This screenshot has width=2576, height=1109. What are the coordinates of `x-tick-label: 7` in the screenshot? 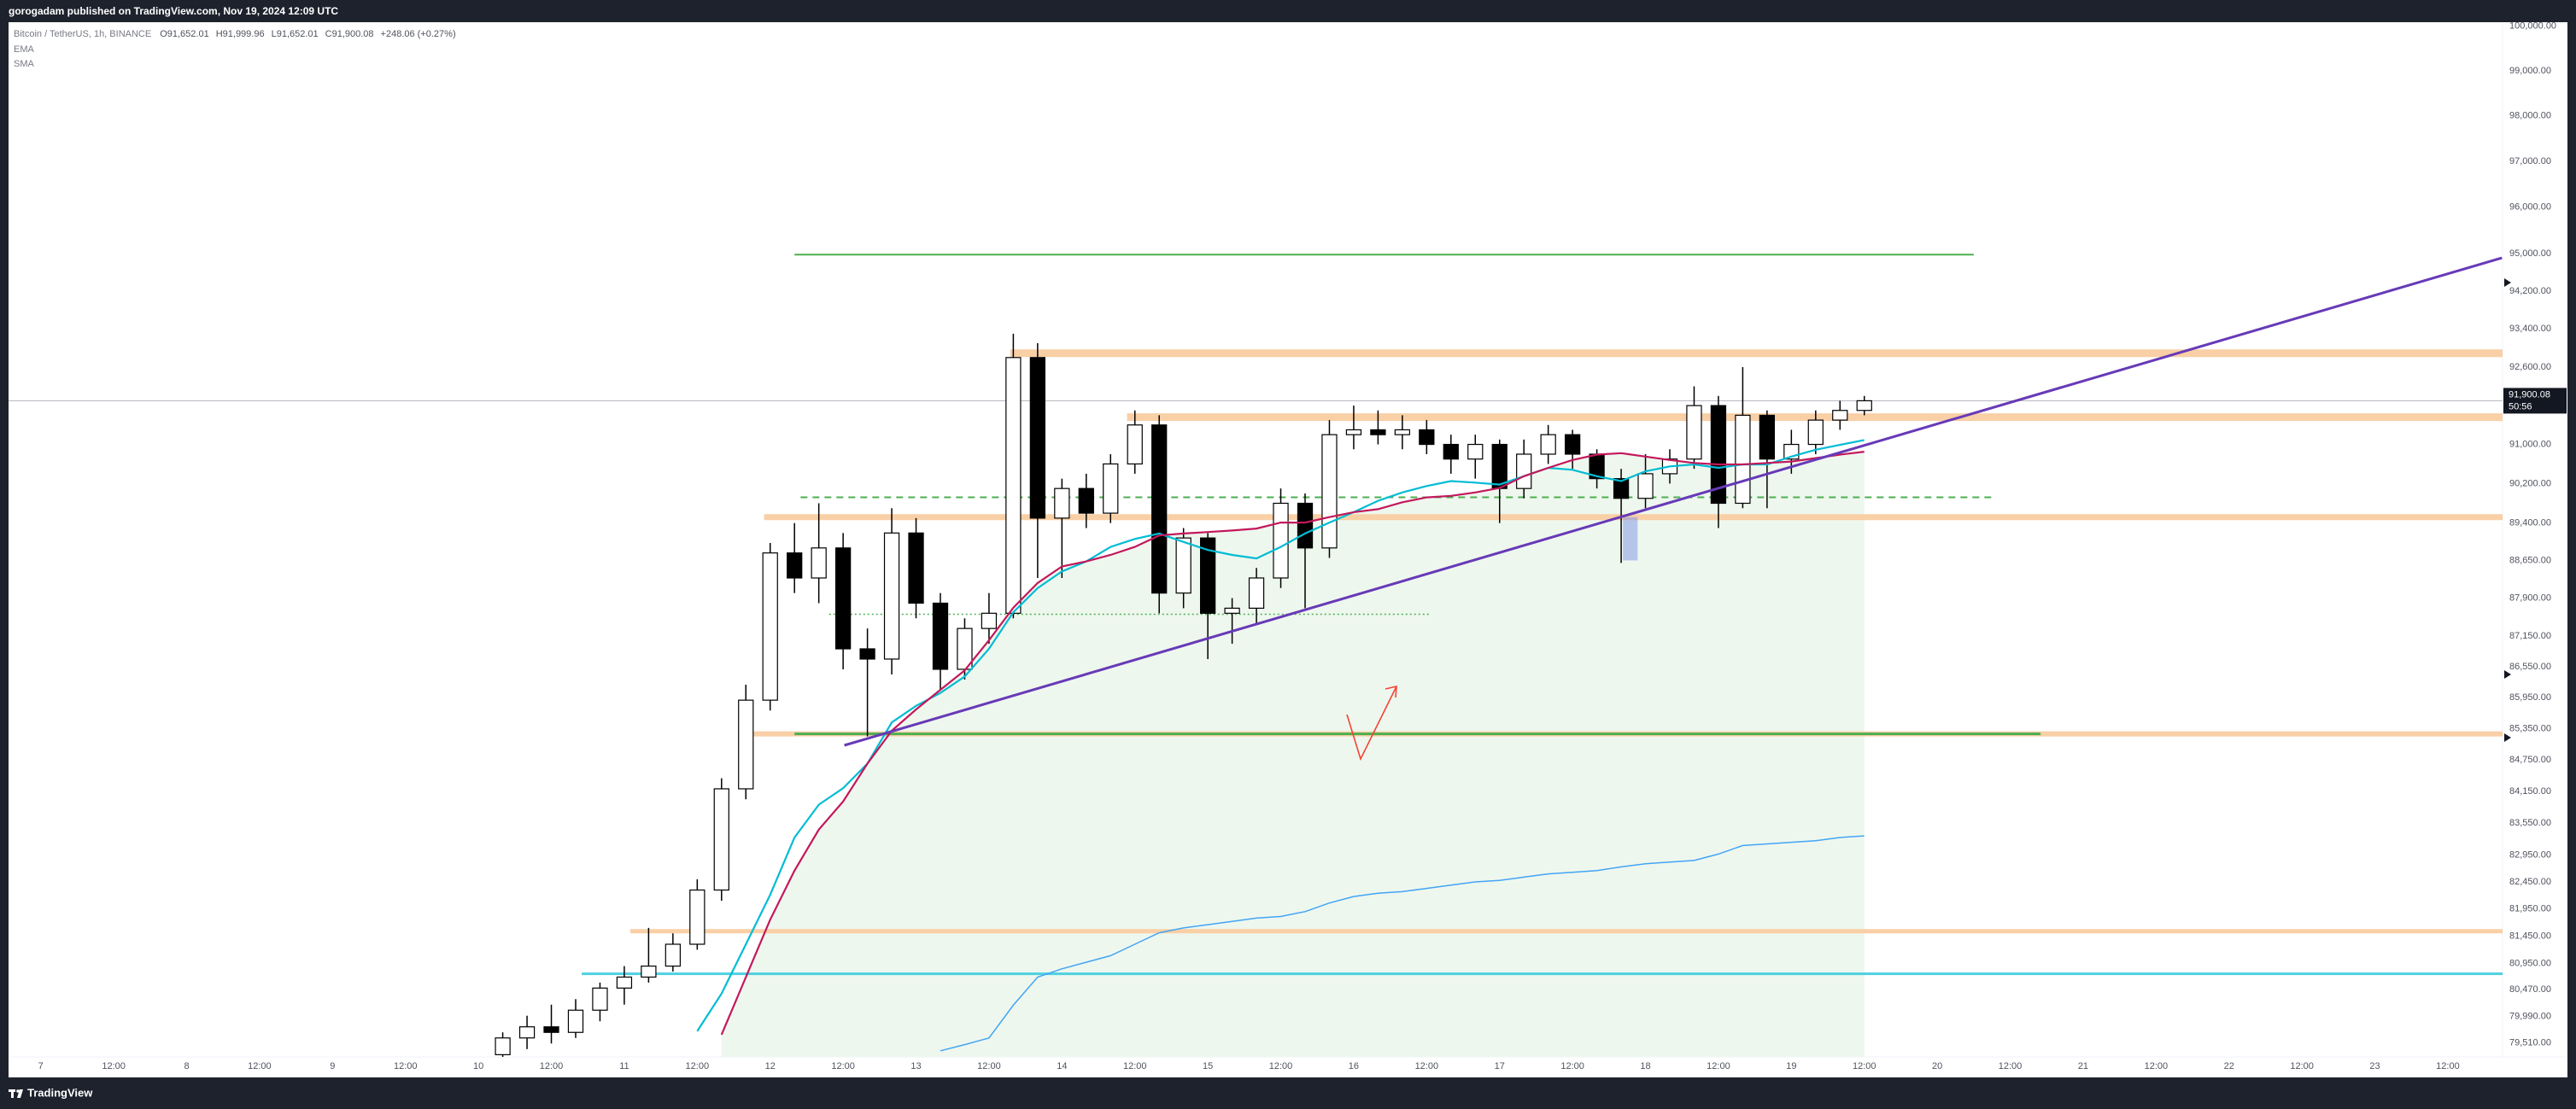 It's located at (41, 1066).